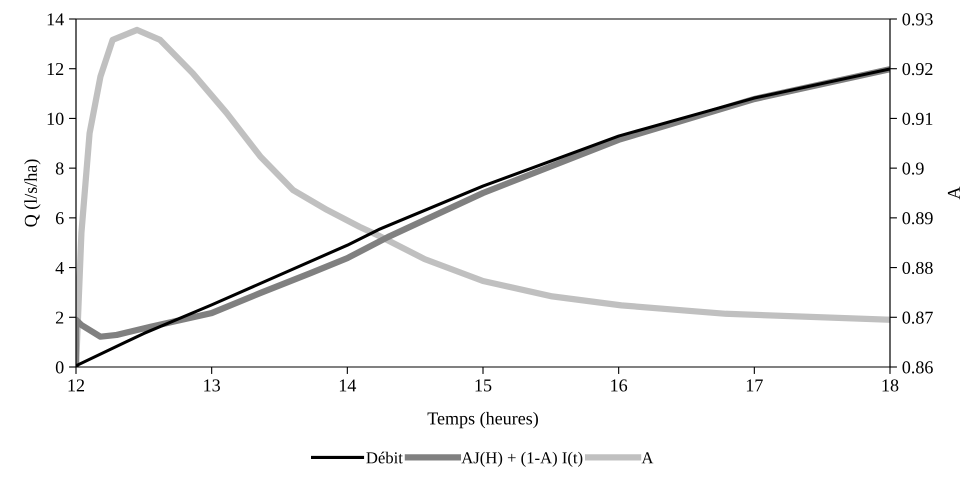 Image resolution: width=965 pixels, height=492 pixels. What do you see at coordinates (917, 19) in the screenshot?
I see `y2-tick-label: 0.93` at bounding box center [917, 19].